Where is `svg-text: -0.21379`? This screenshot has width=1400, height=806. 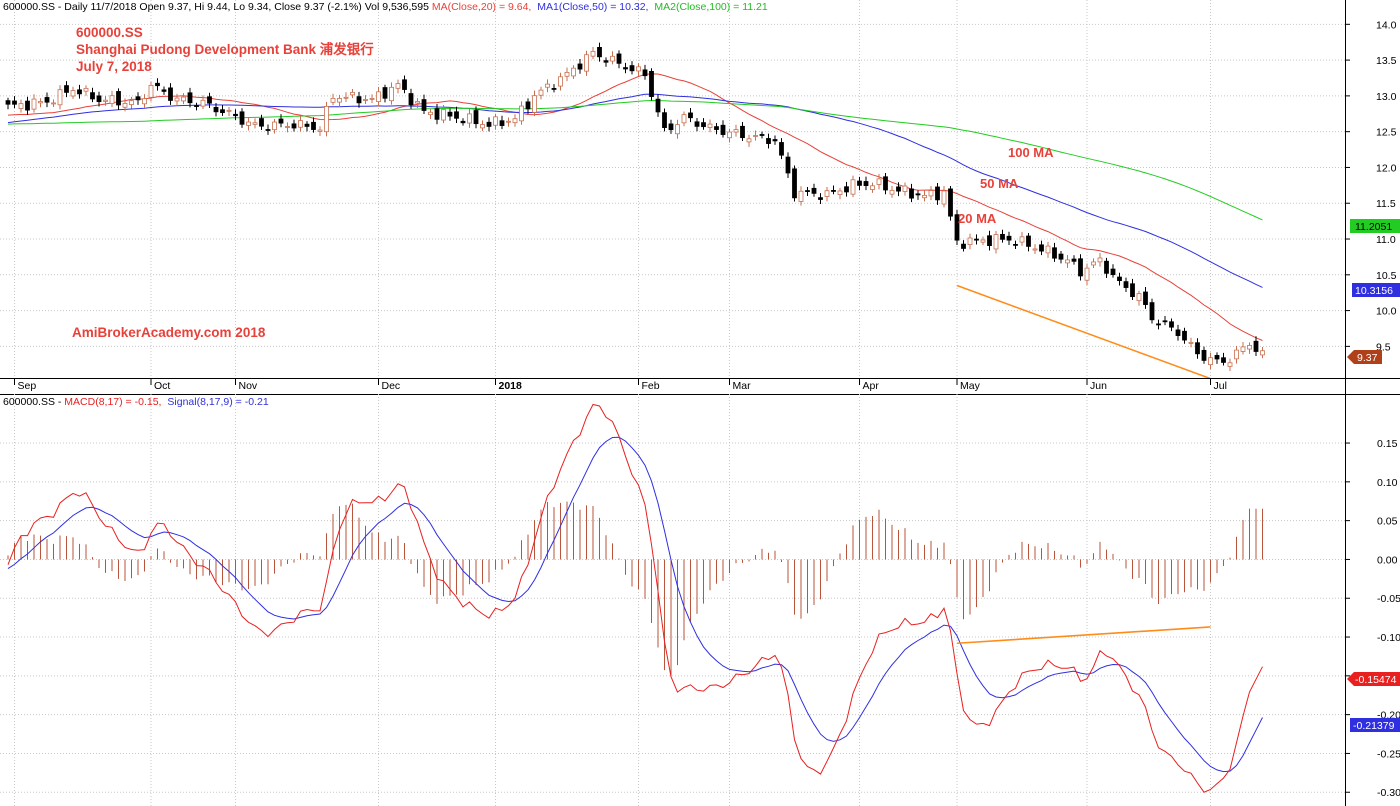 svg-text: -0.21379 is located at coordinates (1374, 726).